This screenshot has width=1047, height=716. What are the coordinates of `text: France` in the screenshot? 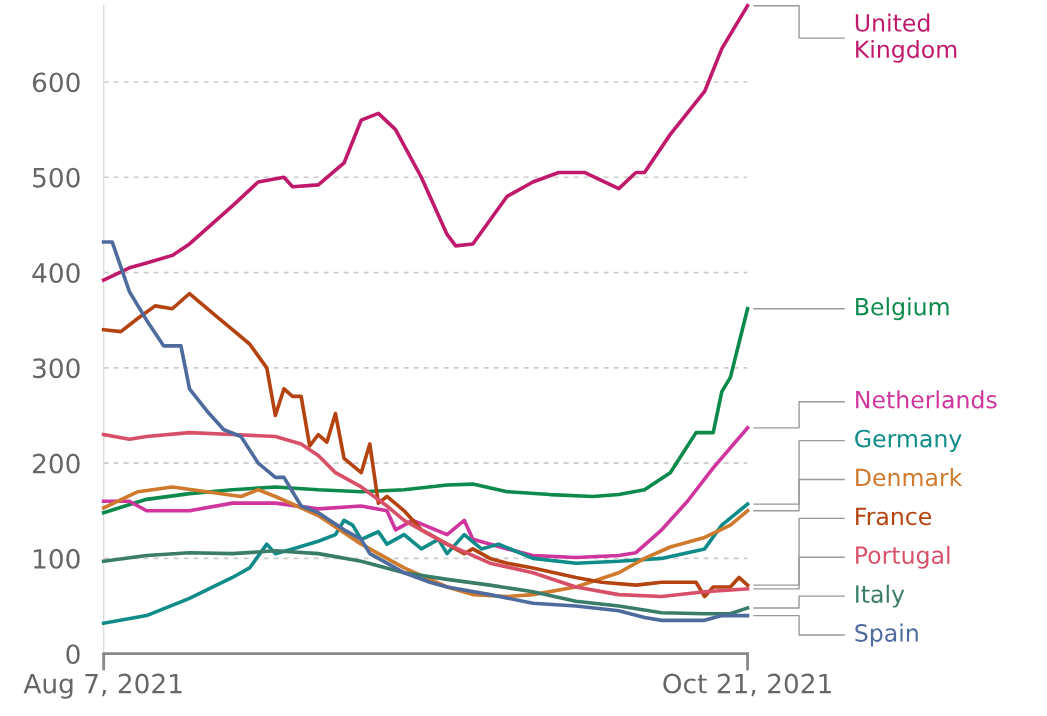 It's located at (894, 516).